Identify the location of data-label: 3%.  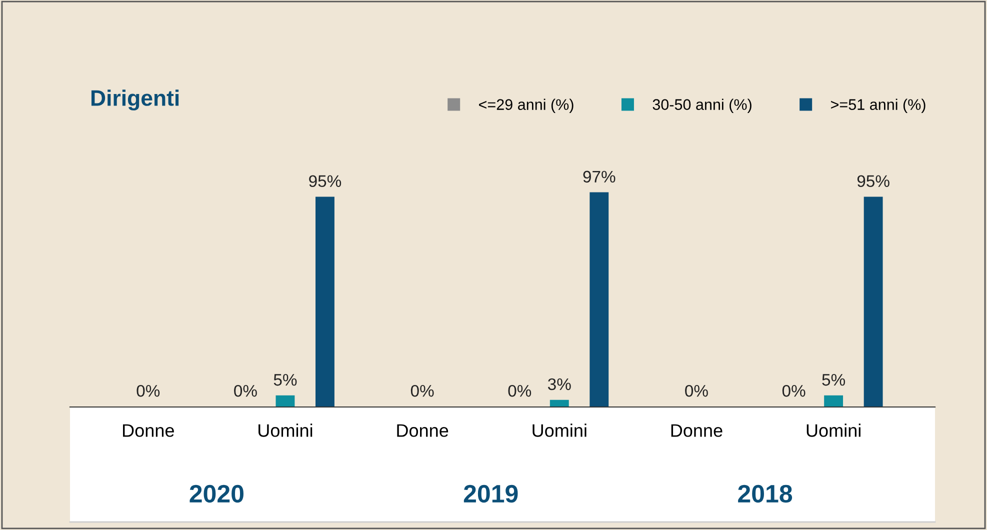
(559, 384).